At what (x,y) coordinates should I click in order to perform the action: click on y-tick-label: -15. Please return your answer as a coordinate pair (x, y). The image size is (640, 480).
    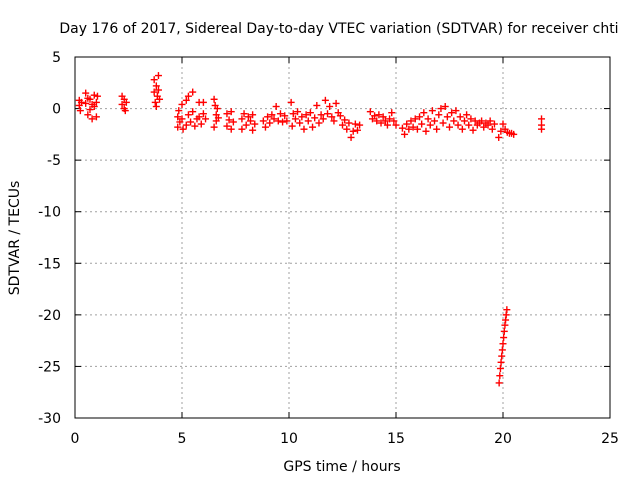
    Looking at the image, I should click on (49, 264).